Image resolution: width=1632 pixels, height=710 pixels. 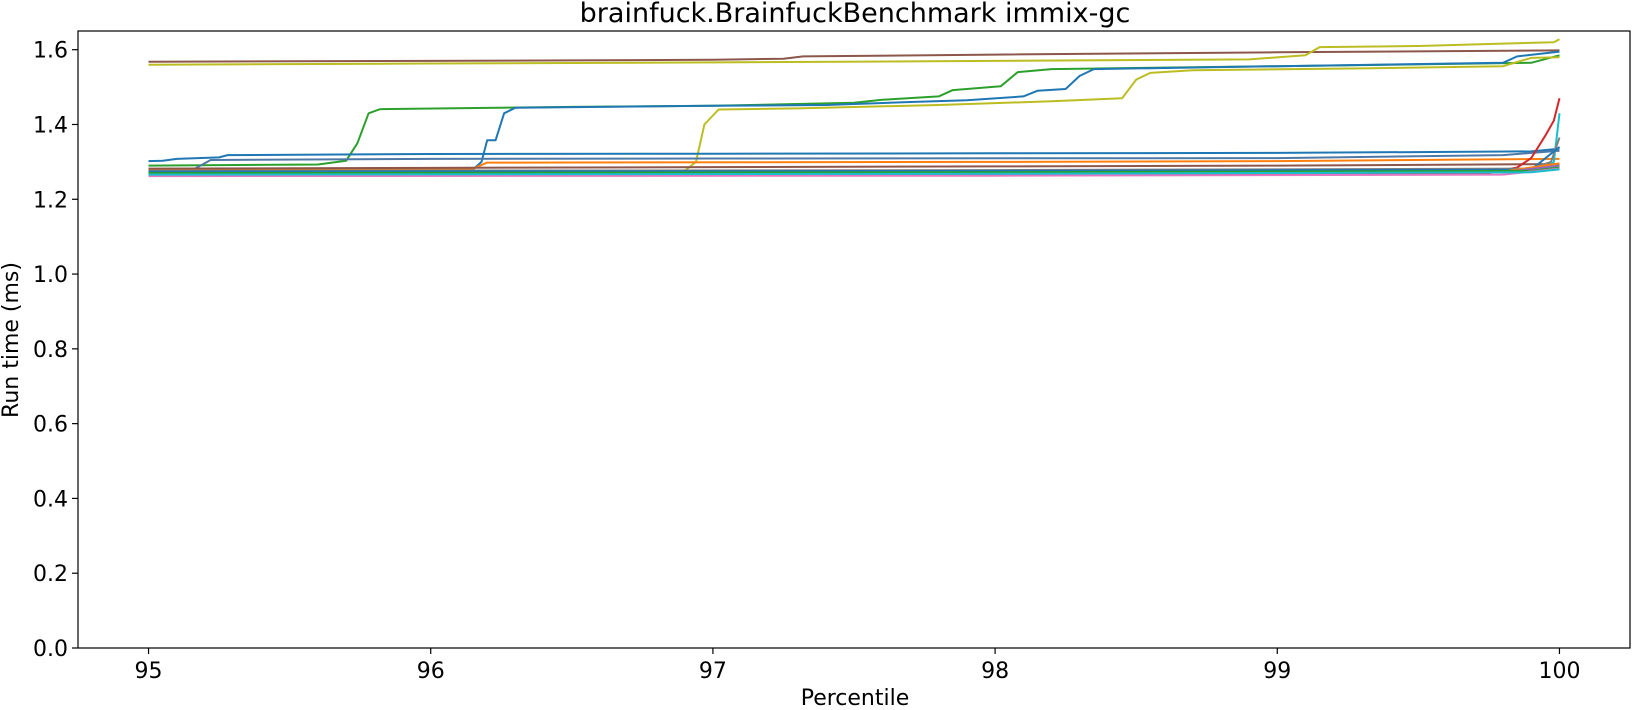 I want to click on x-axis-label: Percentile, so click(x=855, y=698).